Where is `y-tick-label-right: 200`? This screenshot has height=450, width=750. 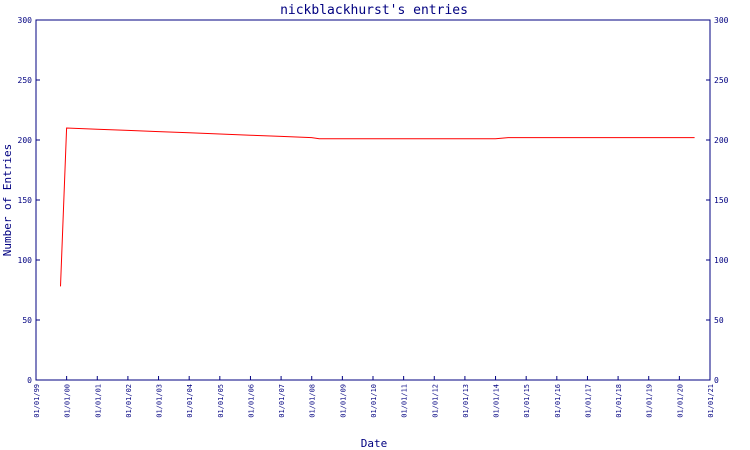 y-tick-label-right: 200 is located at coordinates (721, 140).